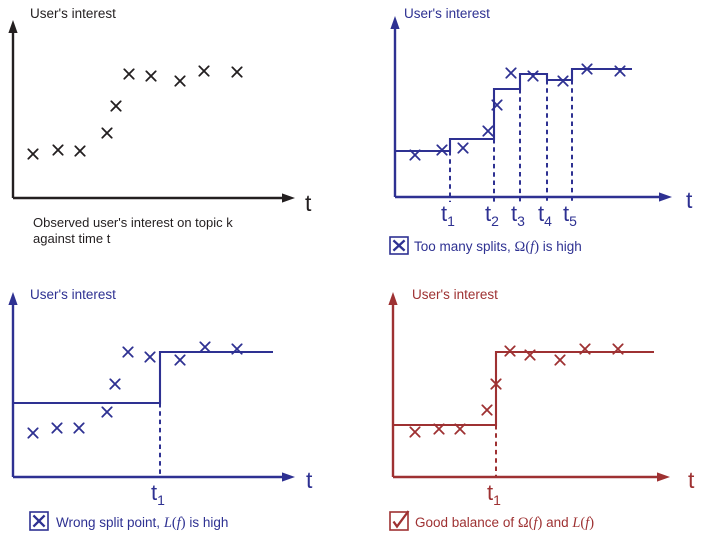  I want to click on split-label-t5: t5, so click(570, 215).